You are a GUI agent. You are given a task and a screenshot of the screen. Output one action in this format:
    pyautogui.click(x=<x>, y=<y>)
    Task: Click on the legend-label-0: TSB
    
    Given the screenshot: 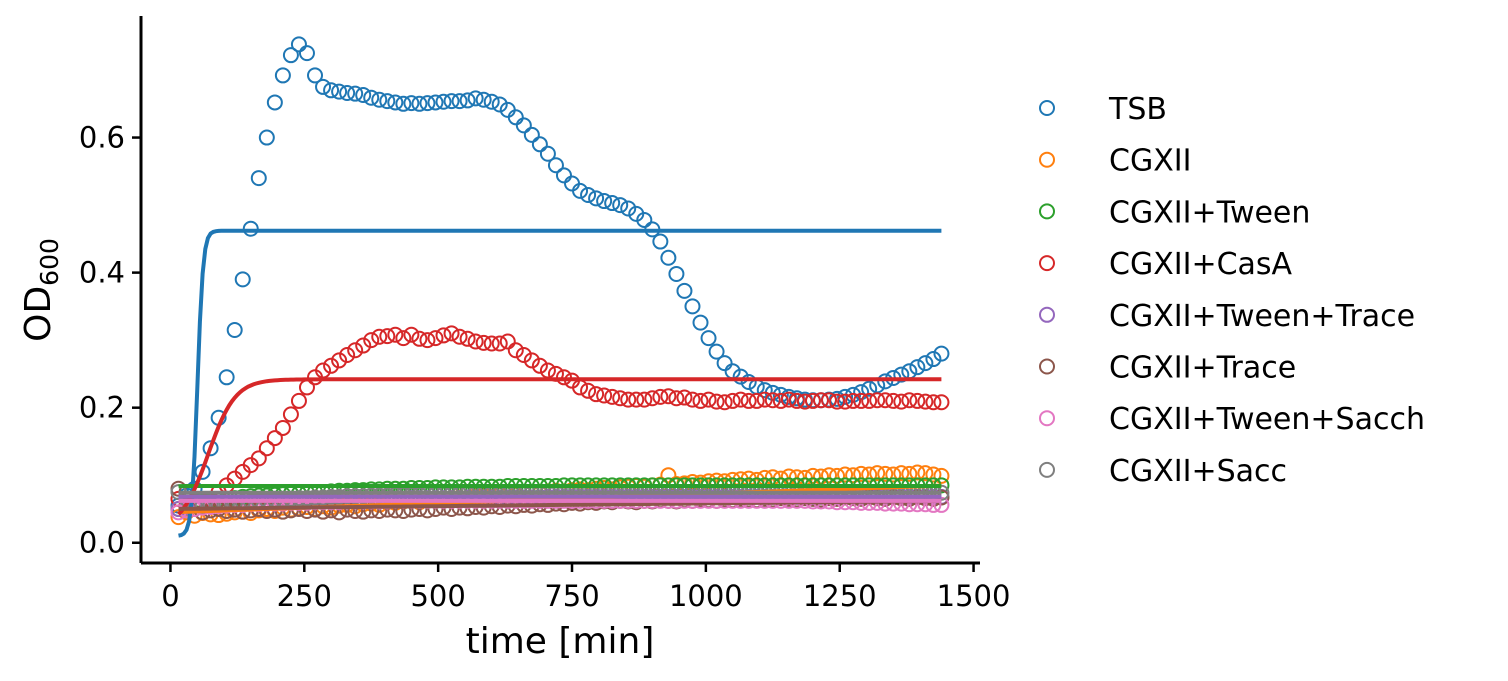 What is the action you would take?
    pyautogui.click(x=1137, y=109)
    